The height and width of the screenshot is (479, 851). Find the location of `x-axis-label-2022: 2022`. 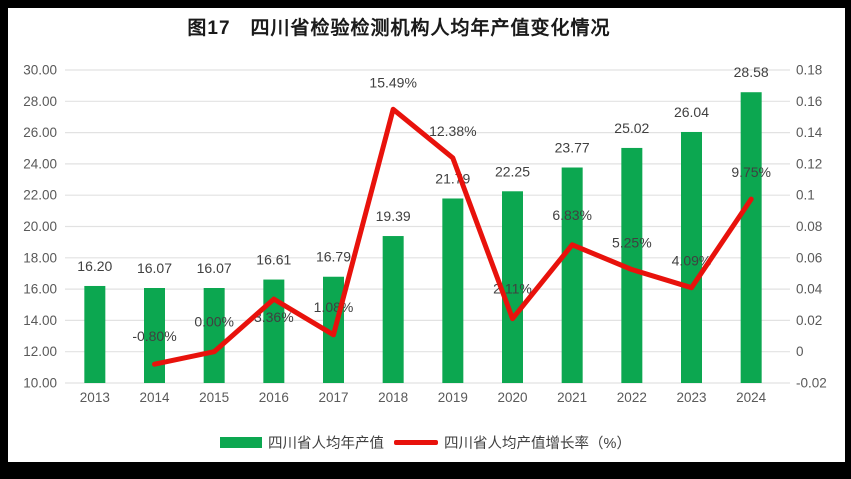

x-axis-label-2022: 2022 is located at coordinates (632, 397).